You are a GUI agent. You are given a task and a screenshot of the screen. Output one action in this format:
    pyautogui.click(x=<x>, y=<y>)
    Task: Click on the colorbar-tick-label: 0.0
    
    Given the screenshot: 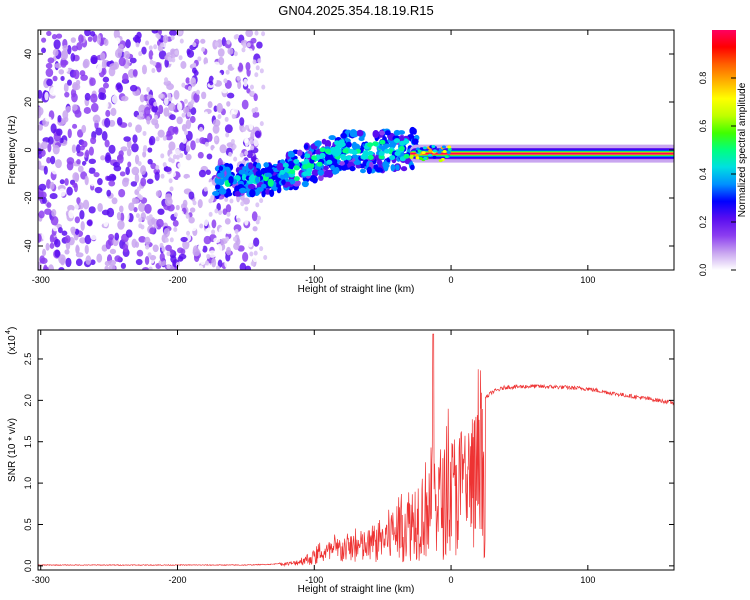 What is the action you would take?
    pyautogui.click(x=703, y=270)
    